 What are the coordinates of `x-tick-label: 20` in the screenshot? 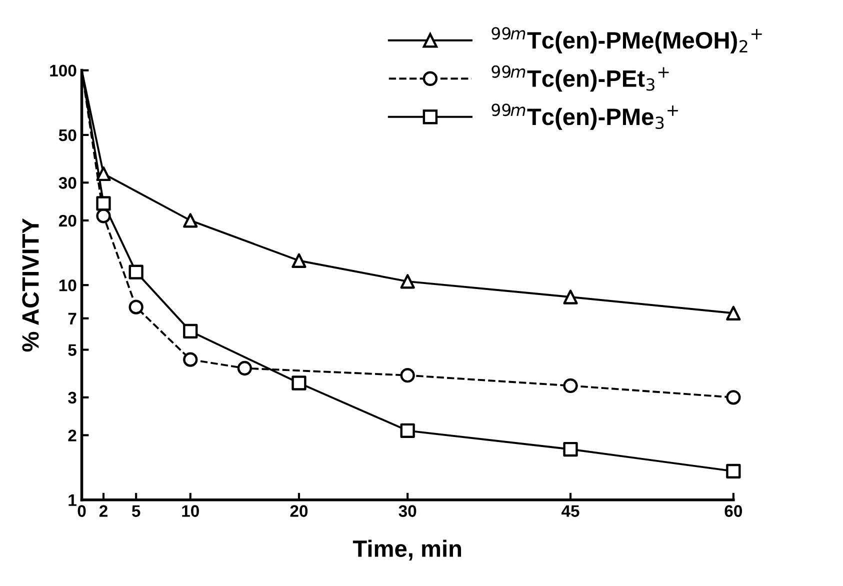 It's located at (299, 511).